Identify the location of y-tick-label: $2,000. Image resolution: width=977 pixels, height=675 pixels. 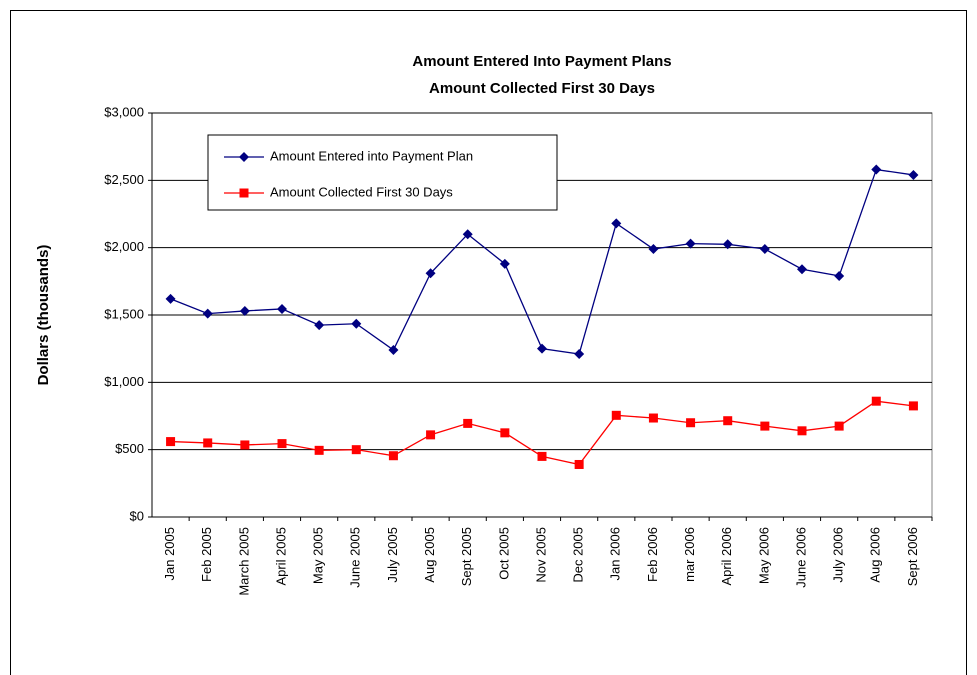
(124, 246).